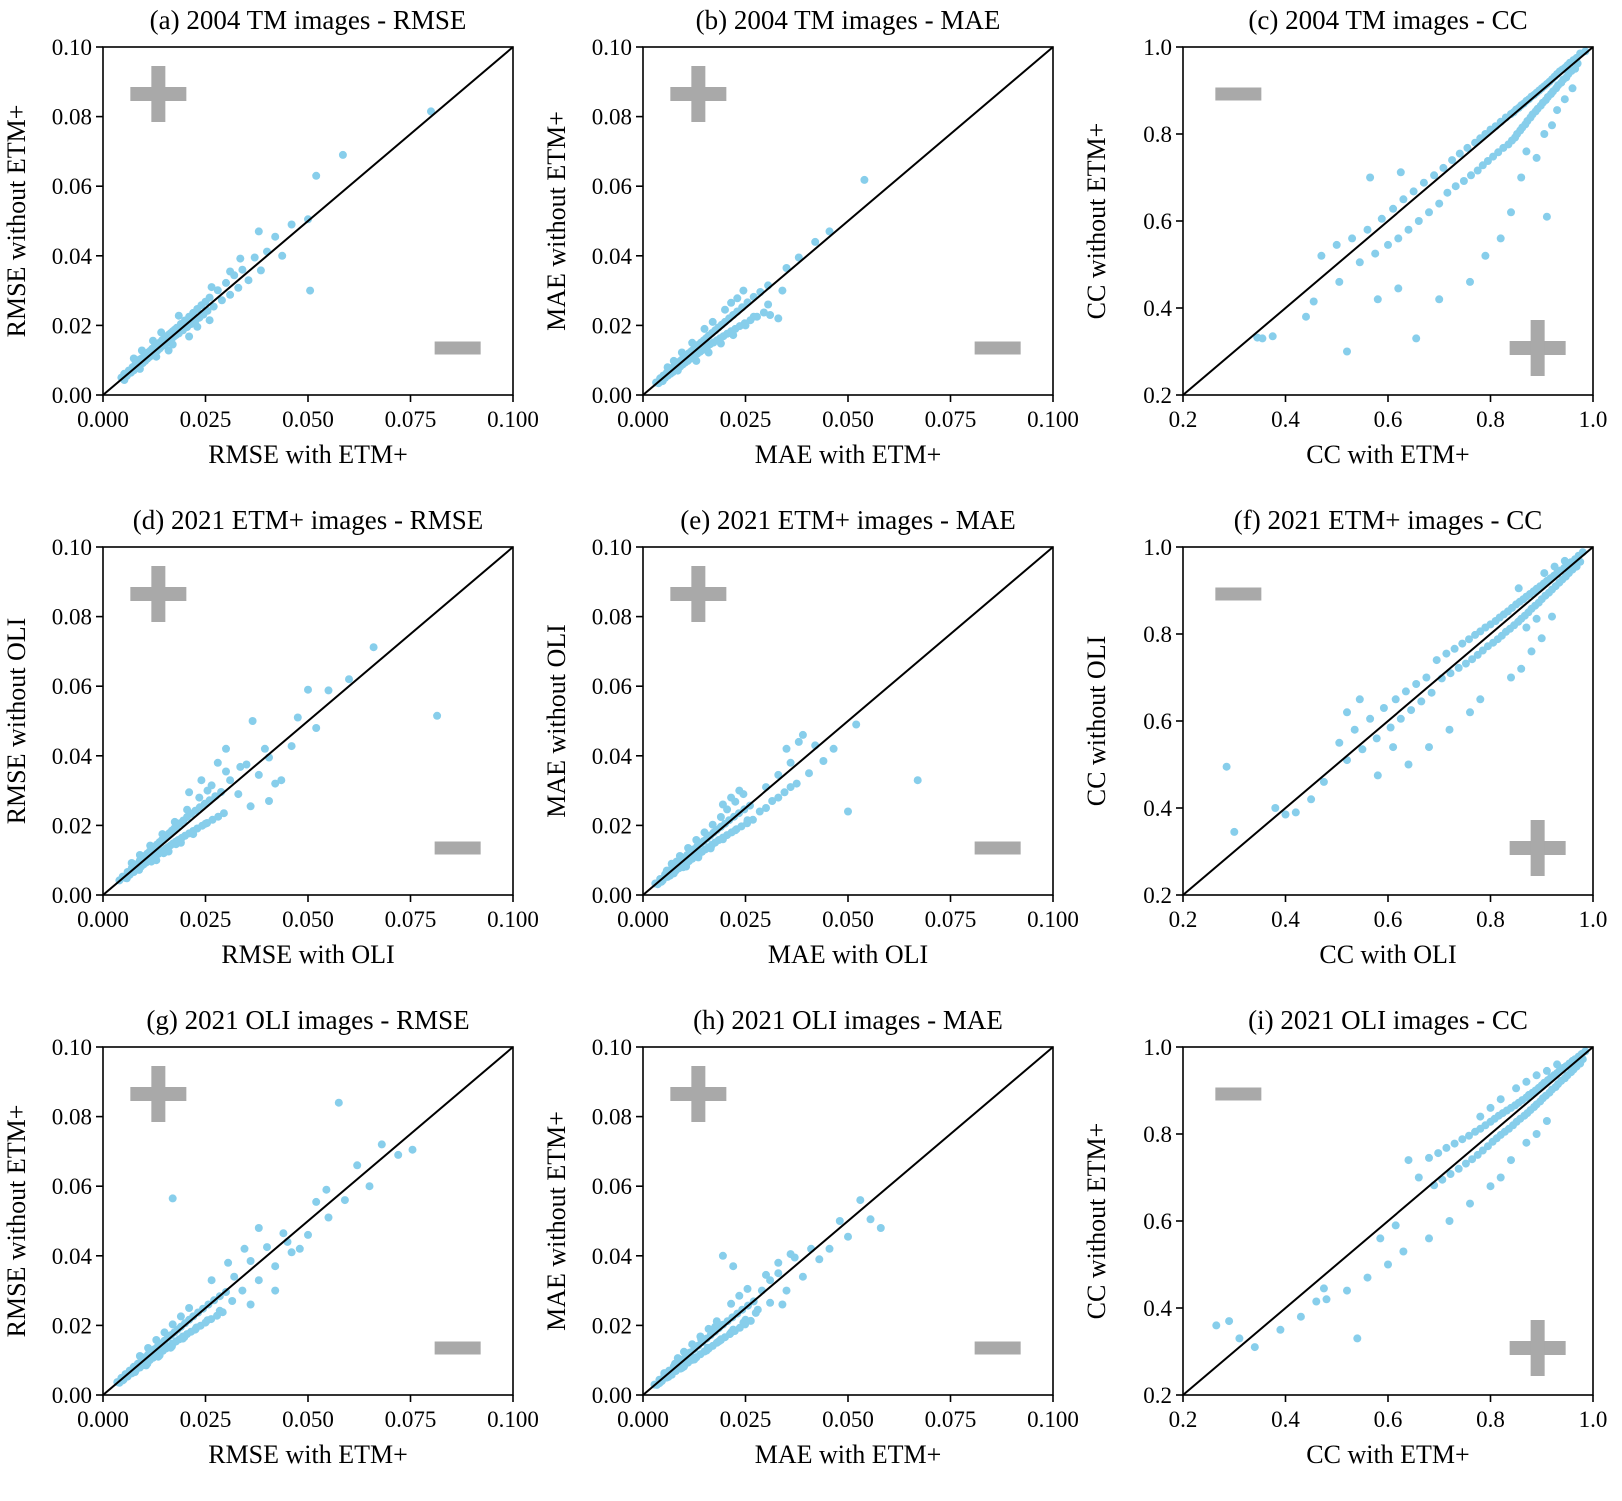 The height and width of the screenshot is (1501, 1622). What do you see at coordinates (786, 804) in the screenshot?
I see `data-points` at bounding box center [786, 804].